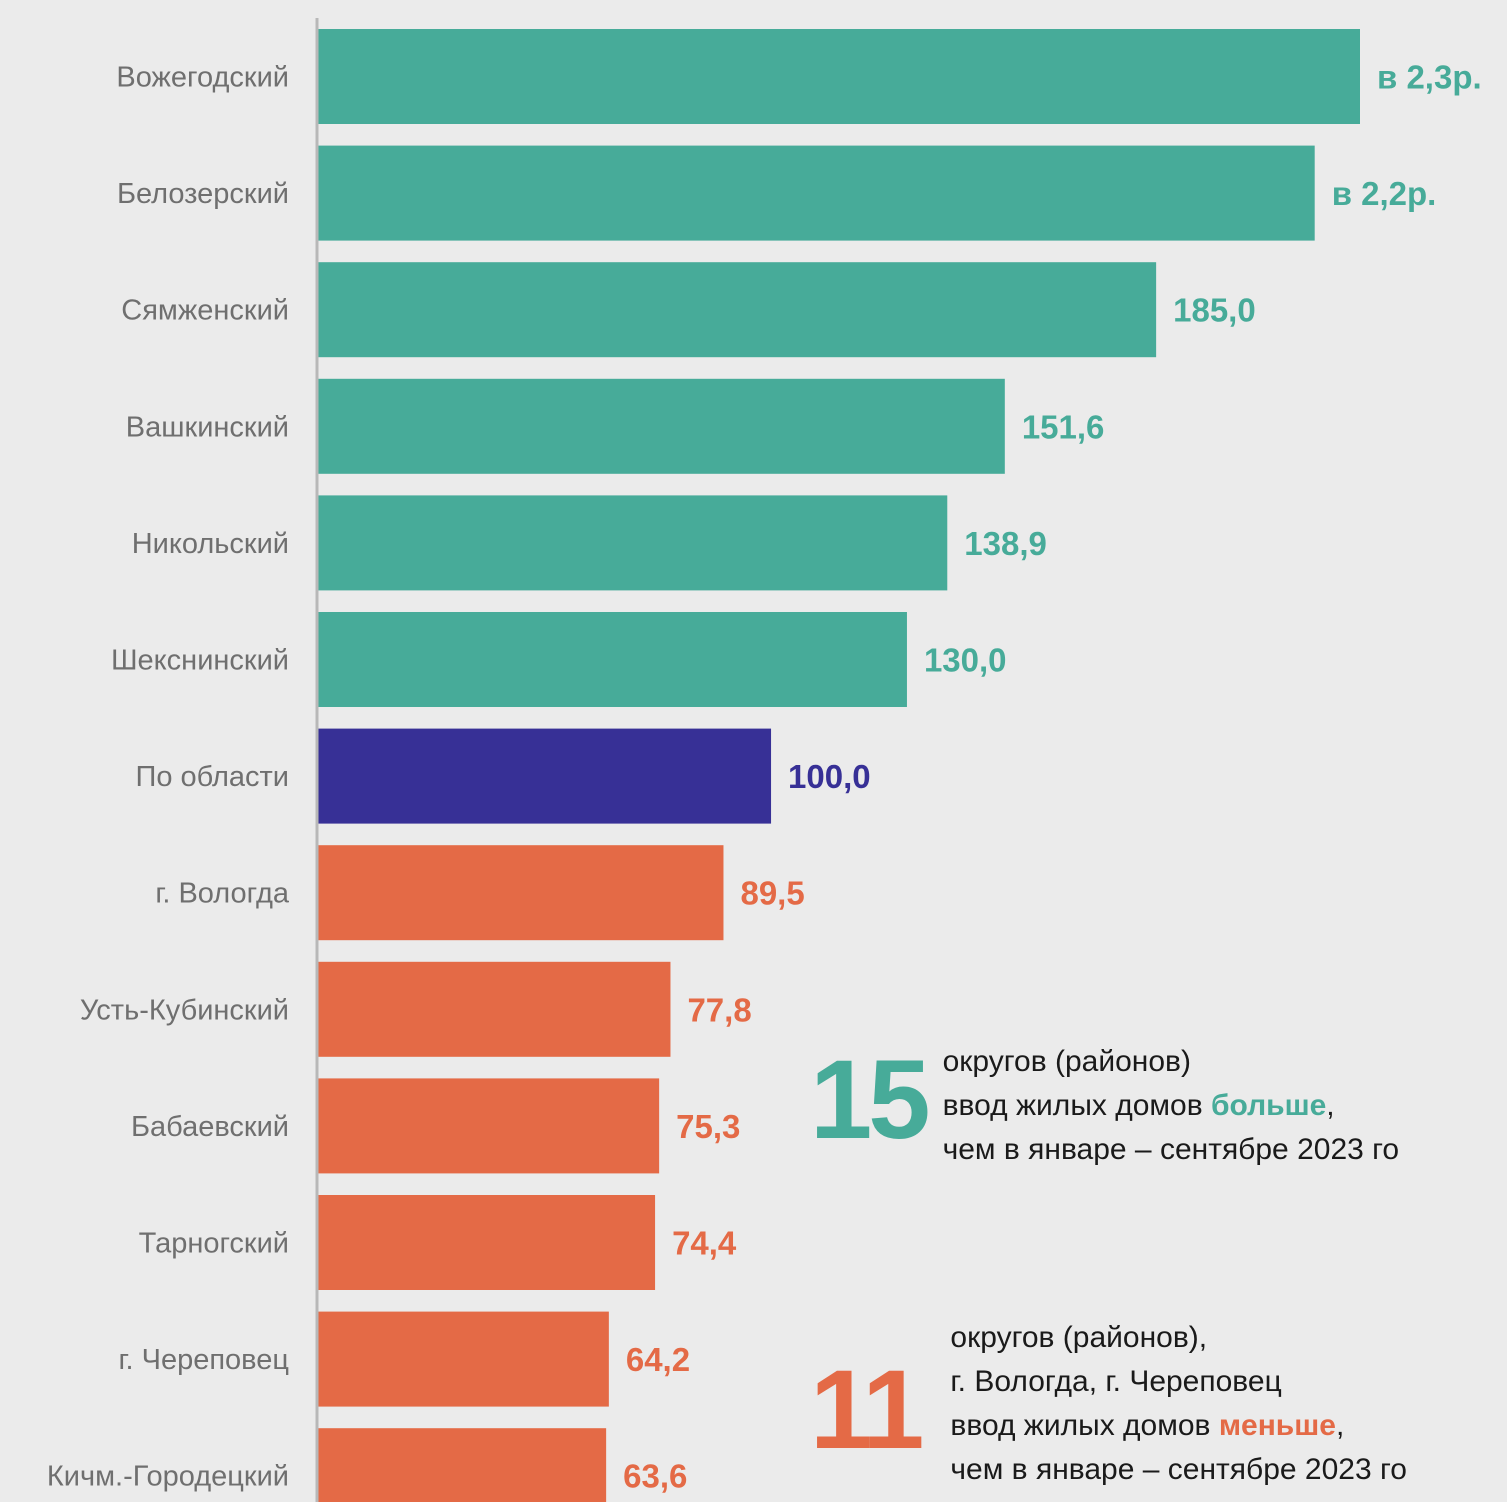  I want to click on value-label-белозерский: в 2,2р., so click(1384, 193).